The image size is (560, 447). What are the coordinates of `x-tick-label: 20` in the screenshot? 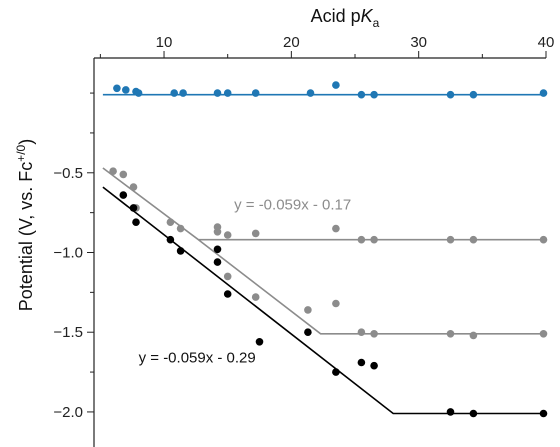 It's located at (291, 42).